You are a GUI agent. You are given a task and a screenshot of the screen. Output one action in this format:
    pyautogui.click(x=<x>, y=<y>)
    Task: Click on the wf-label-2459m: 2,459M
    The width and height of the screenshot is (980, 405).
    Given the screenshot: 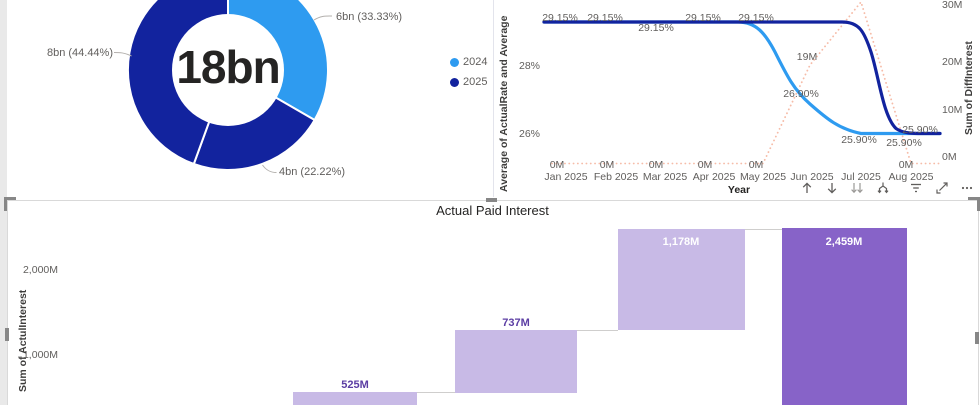 What is the action you would take?
    pyautogui.click(x=844, y=242)
    